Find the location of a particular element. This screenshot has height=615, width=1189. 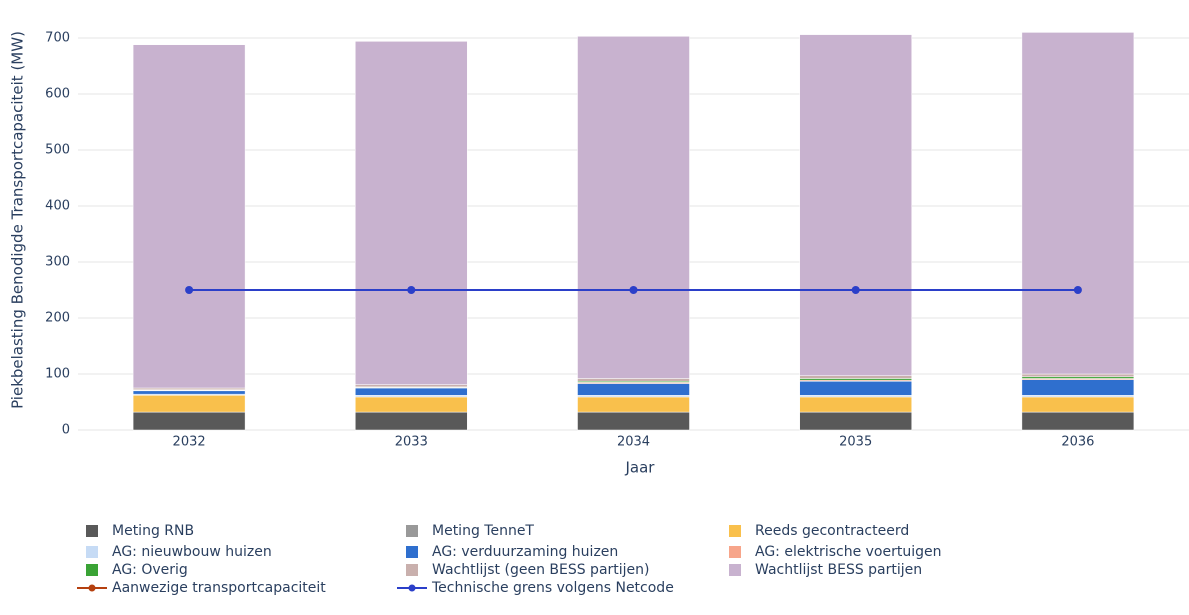

x-axis-label: Jaar is located at coordinates (640, 468).